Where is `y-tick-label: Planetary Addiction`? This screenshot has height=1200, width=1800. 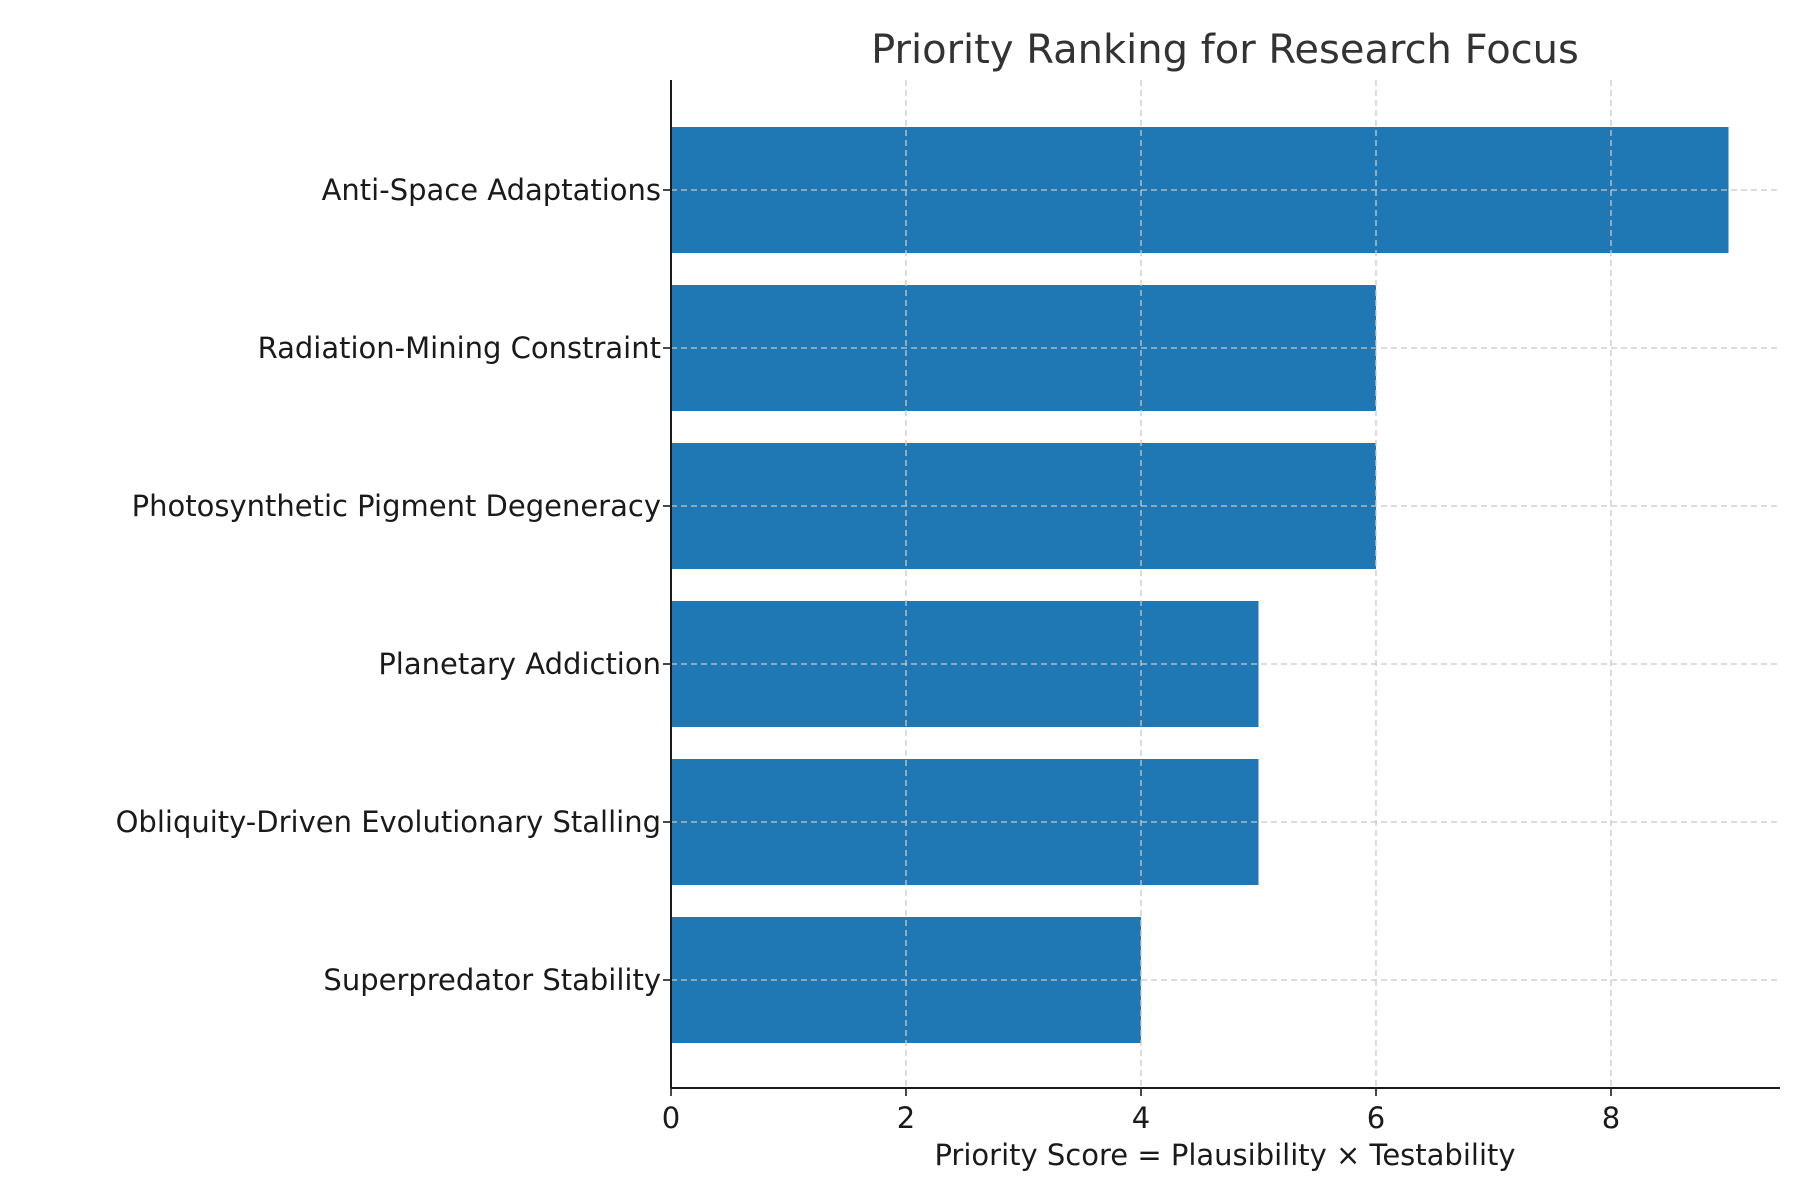 y-tick-label: Planetary Addiction is located at coordinates (519, 664).